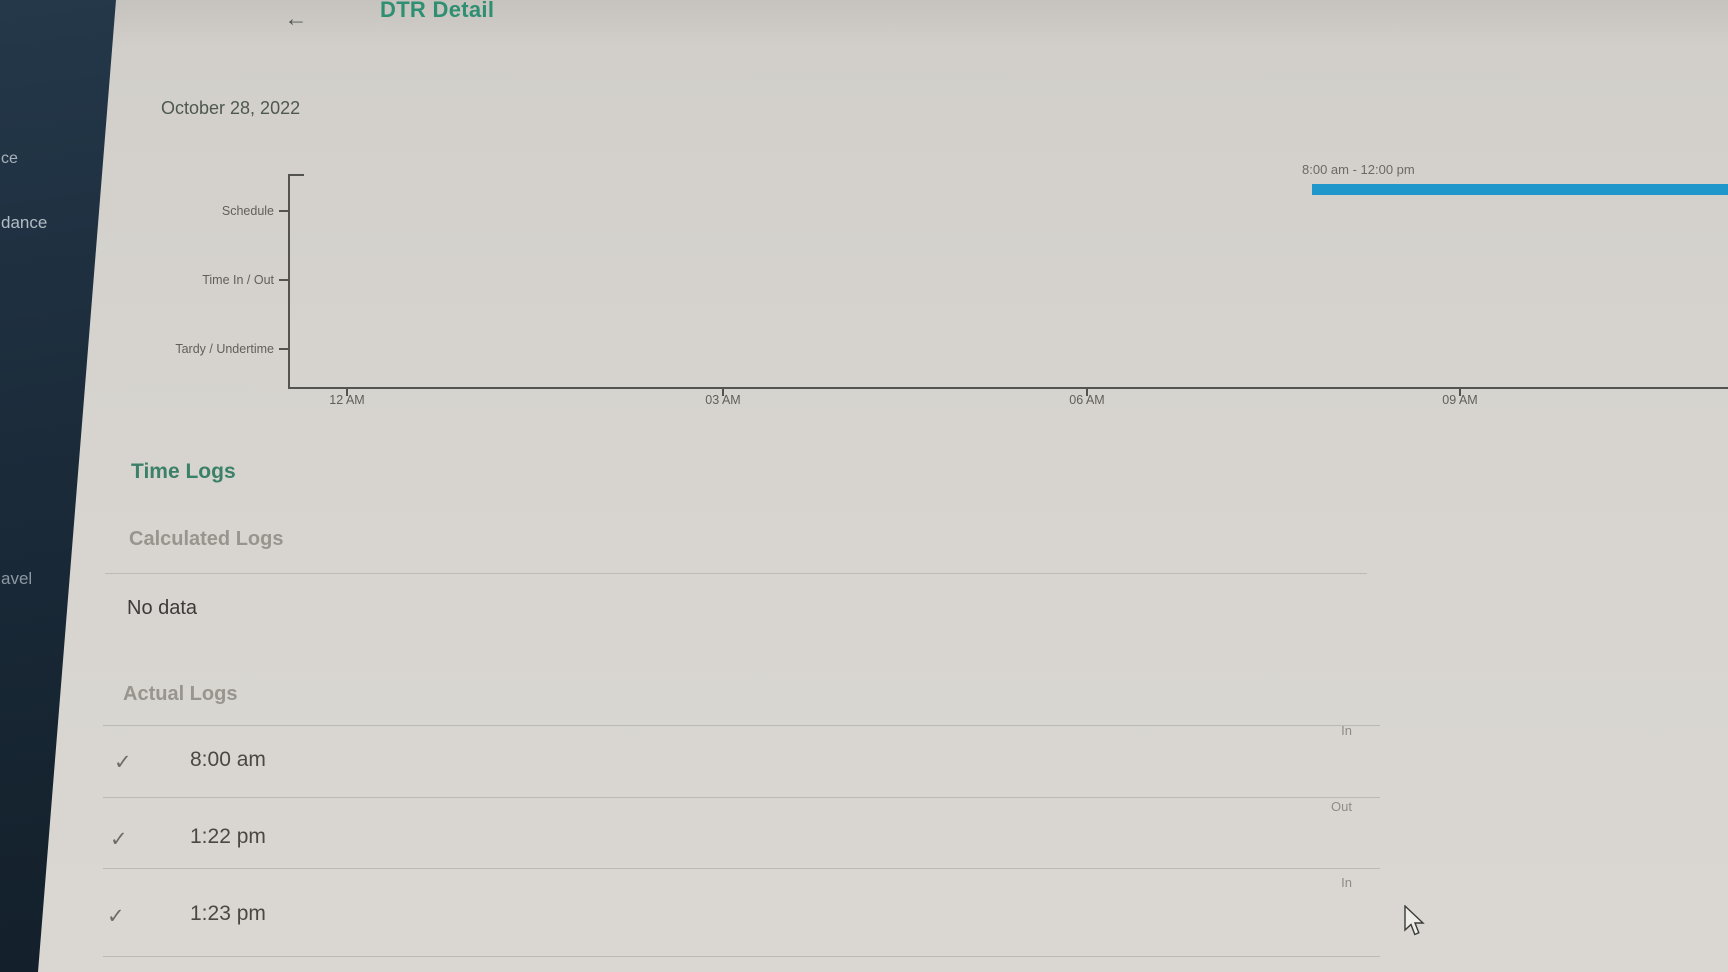 Image resolution: width=1728 pixels, height=972 pixels. Describe the element at coordinates (723, 400) in the screenshot. I see `x-axis-label-03am: 03 AM` at that location.